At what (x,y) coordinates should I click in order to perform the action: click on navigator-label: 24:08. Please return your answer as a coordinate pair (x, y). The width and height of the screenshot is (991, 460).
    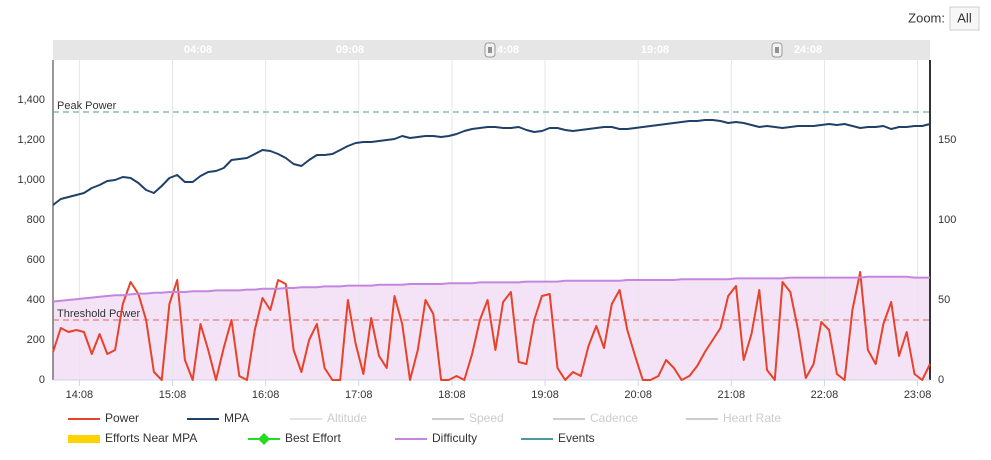
    Looking at the image, I should click on (808, 50).